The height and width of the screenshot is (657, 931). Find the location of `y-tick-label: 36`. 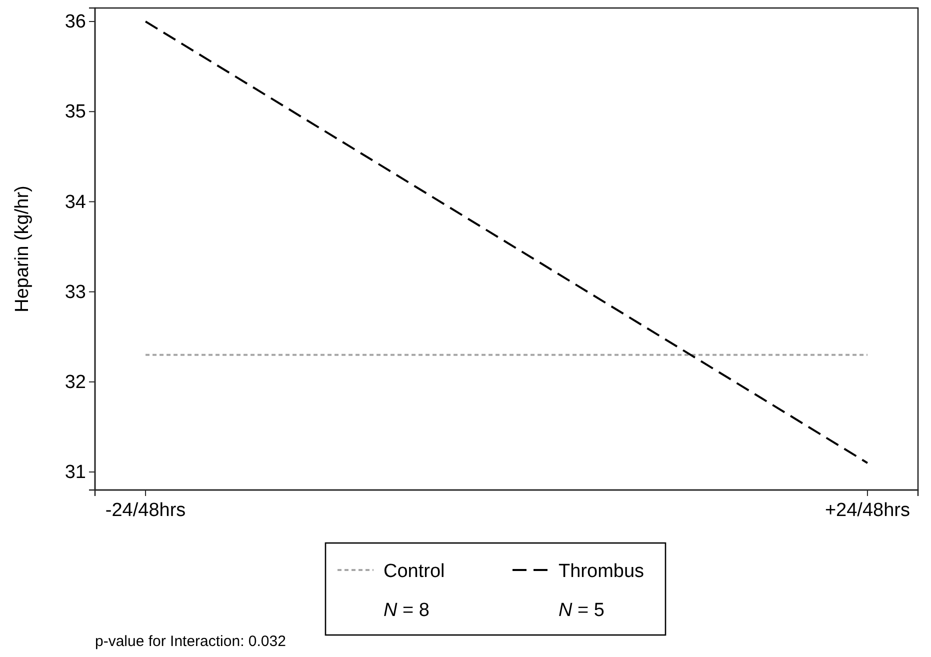

y-tick-label: 36 is located at coordinates (75, 22).